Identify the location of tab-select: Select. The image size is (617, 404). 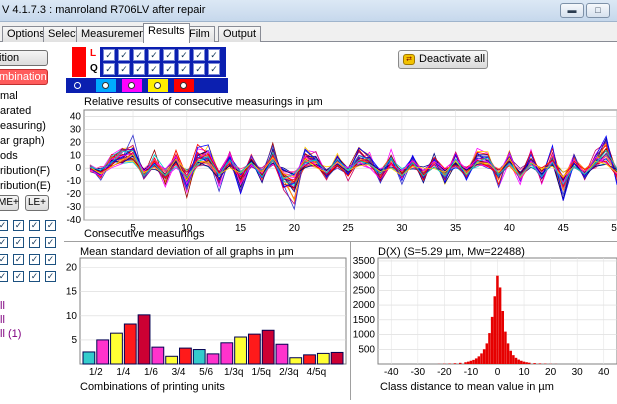
(63, 34).